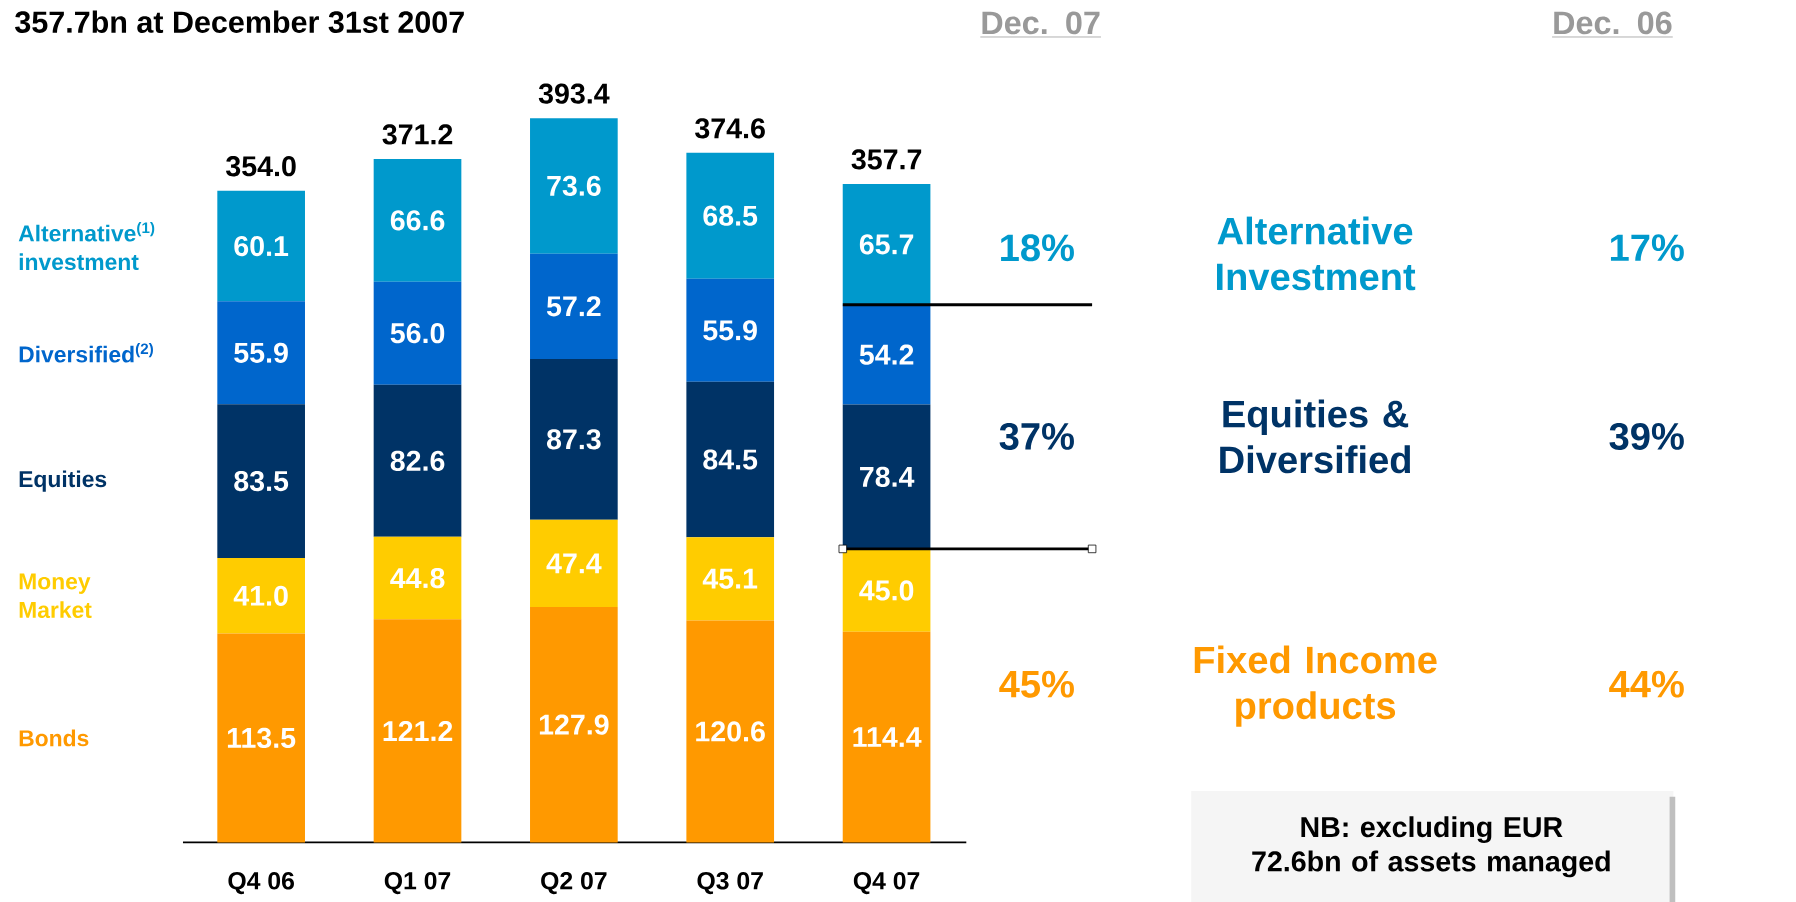  Describe the element at coordinates (63, 481) in the screenshot. I see `text: Equities` at that location.